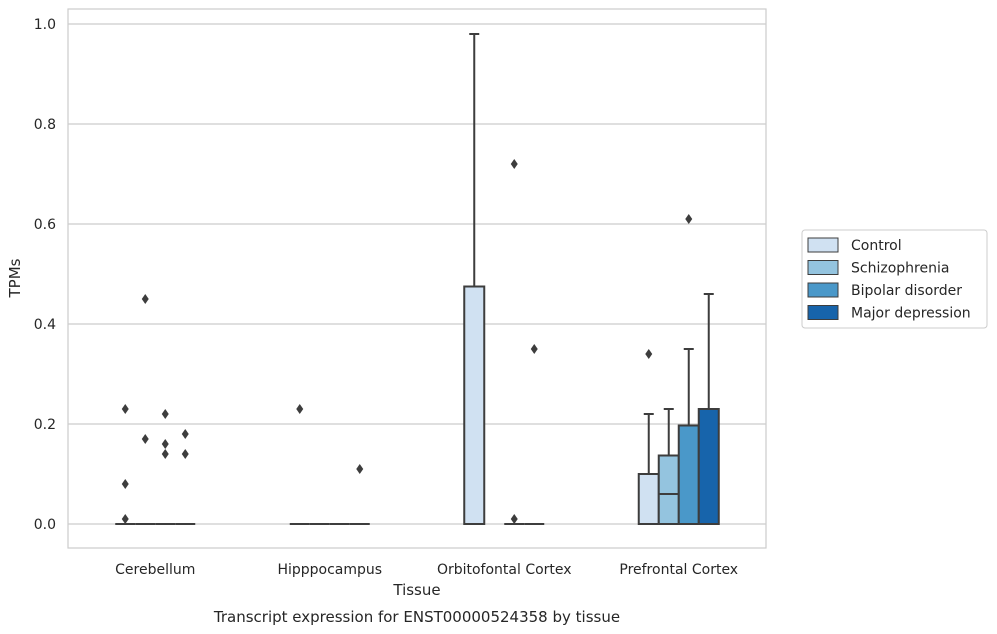  What do you see at coordinates (45, 275) in the screenshot?
I see `y-axis-ticks: 0.0 0.2 0.4 0.6 0.8 1.0` at bounding box center [45, 275].